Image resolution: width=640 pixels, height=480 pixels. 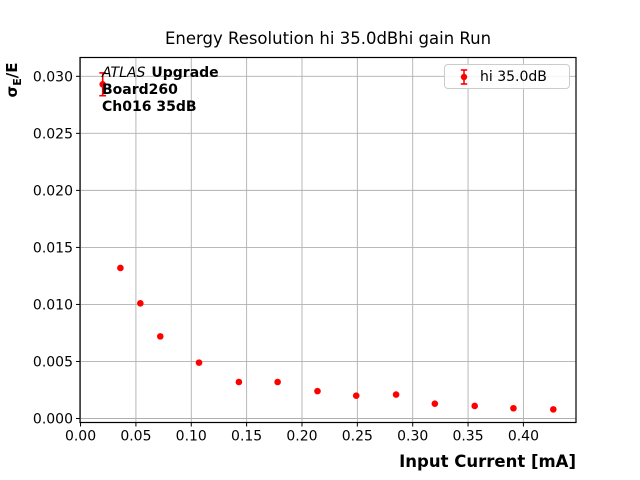 I want to click on x-tick-label: 0.25, so click(x=357, y=437).